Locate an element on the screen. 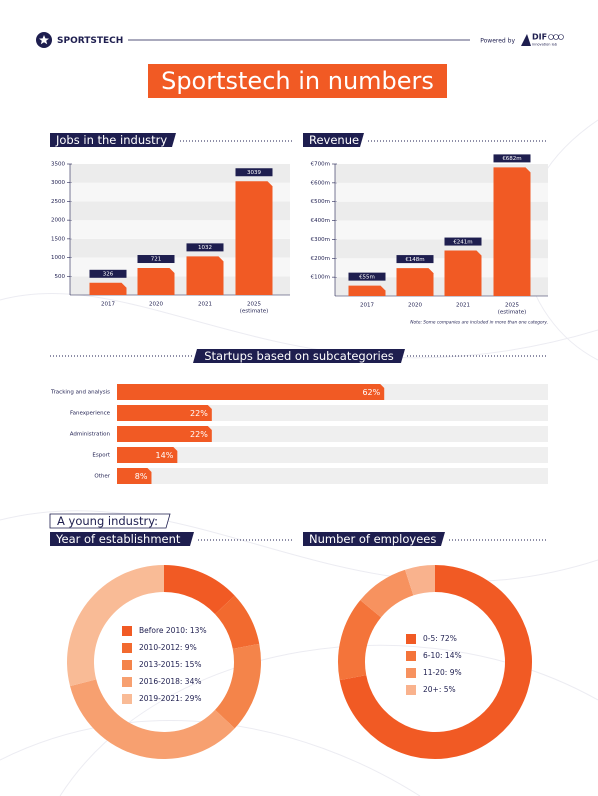 The height and width of the screenshot is (796, 598). chart-title: Number of employees is located at coordinates (372, 539).